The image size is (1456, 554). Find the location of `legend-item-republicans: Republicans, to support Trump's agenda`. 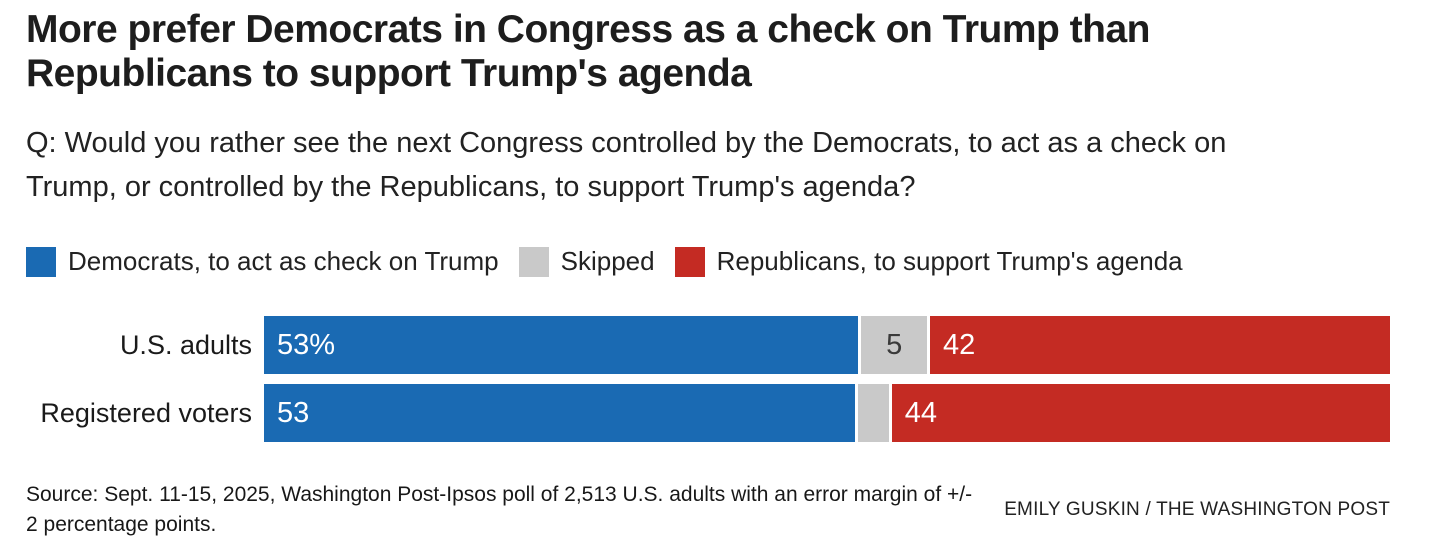

legend-item-republicans: Republicans, to support Trump's agenda is located at coordinates (928, 261).